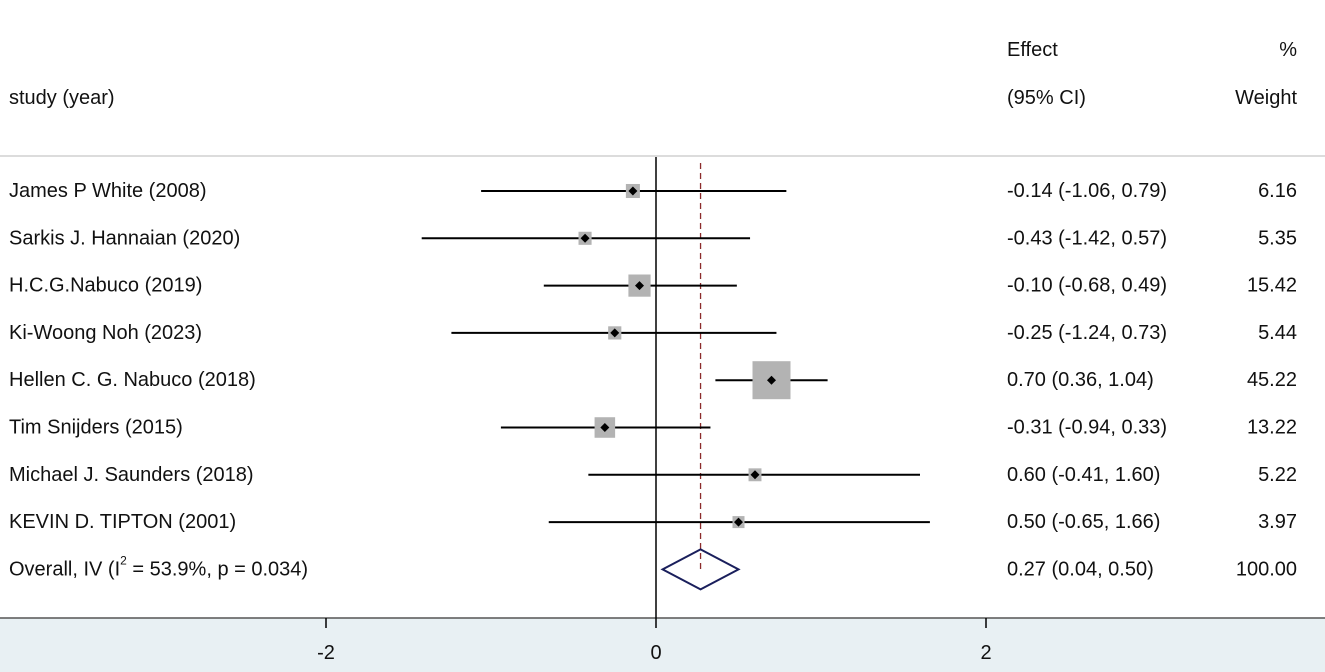 The image size is (1325, 672). What do you see at coordinates (1087, 238) in the screenshot?
I see `ci-text: -0.43 (-1.42, 0.57)` at bounding box center [1087, 238].